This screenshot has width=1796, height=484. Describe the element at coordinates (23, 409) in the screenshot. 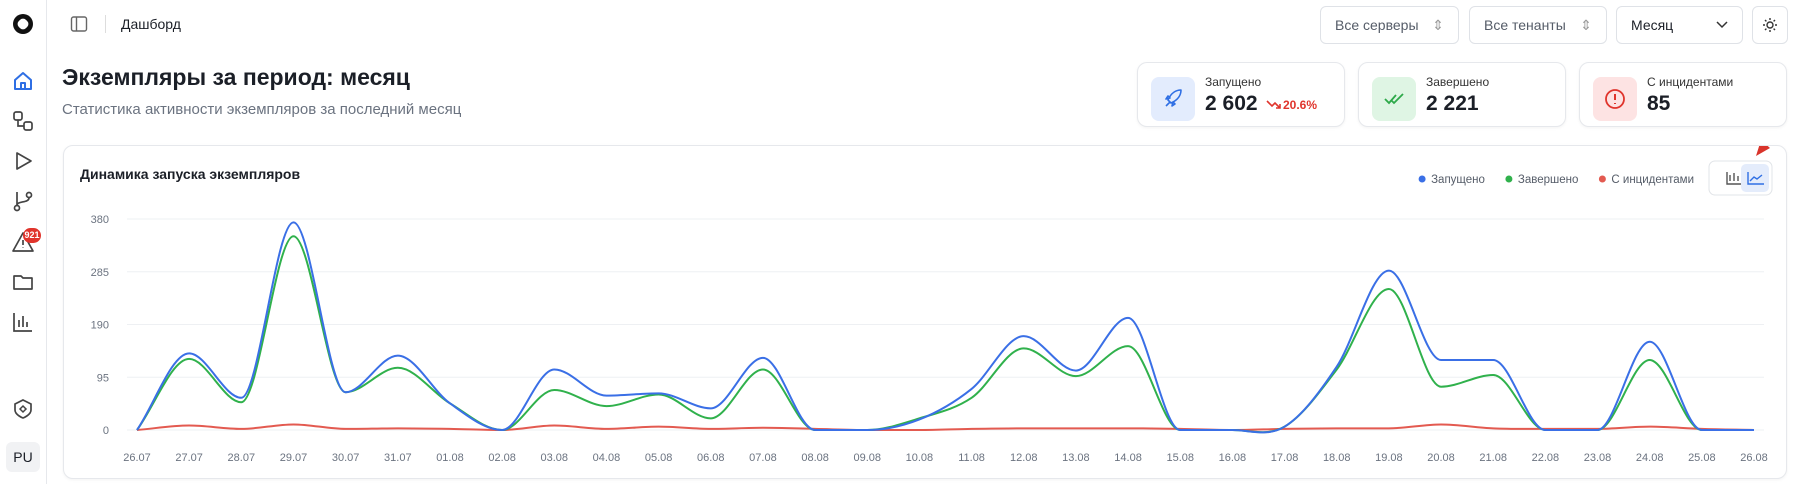

I see `nav-security` at that location.